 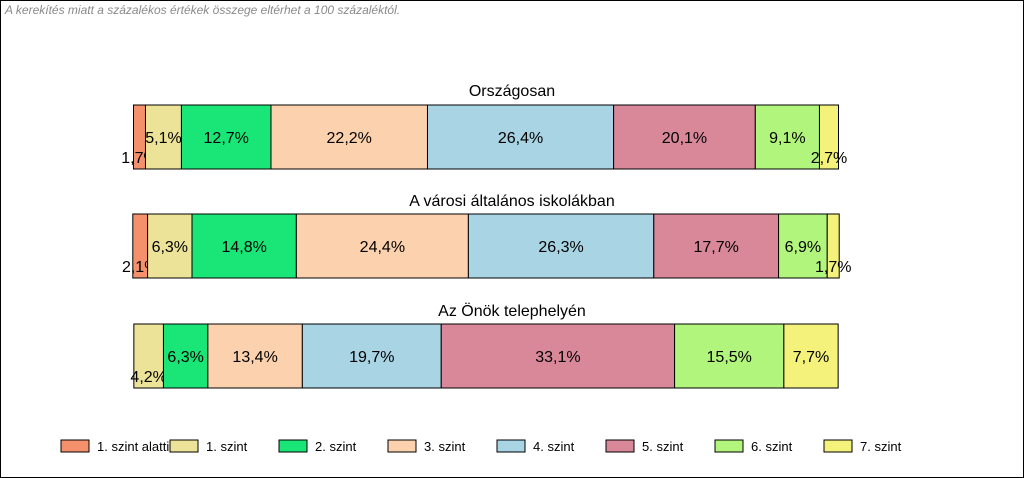 I want to click on data-label: 19,7%, so click(x=371, y=357).